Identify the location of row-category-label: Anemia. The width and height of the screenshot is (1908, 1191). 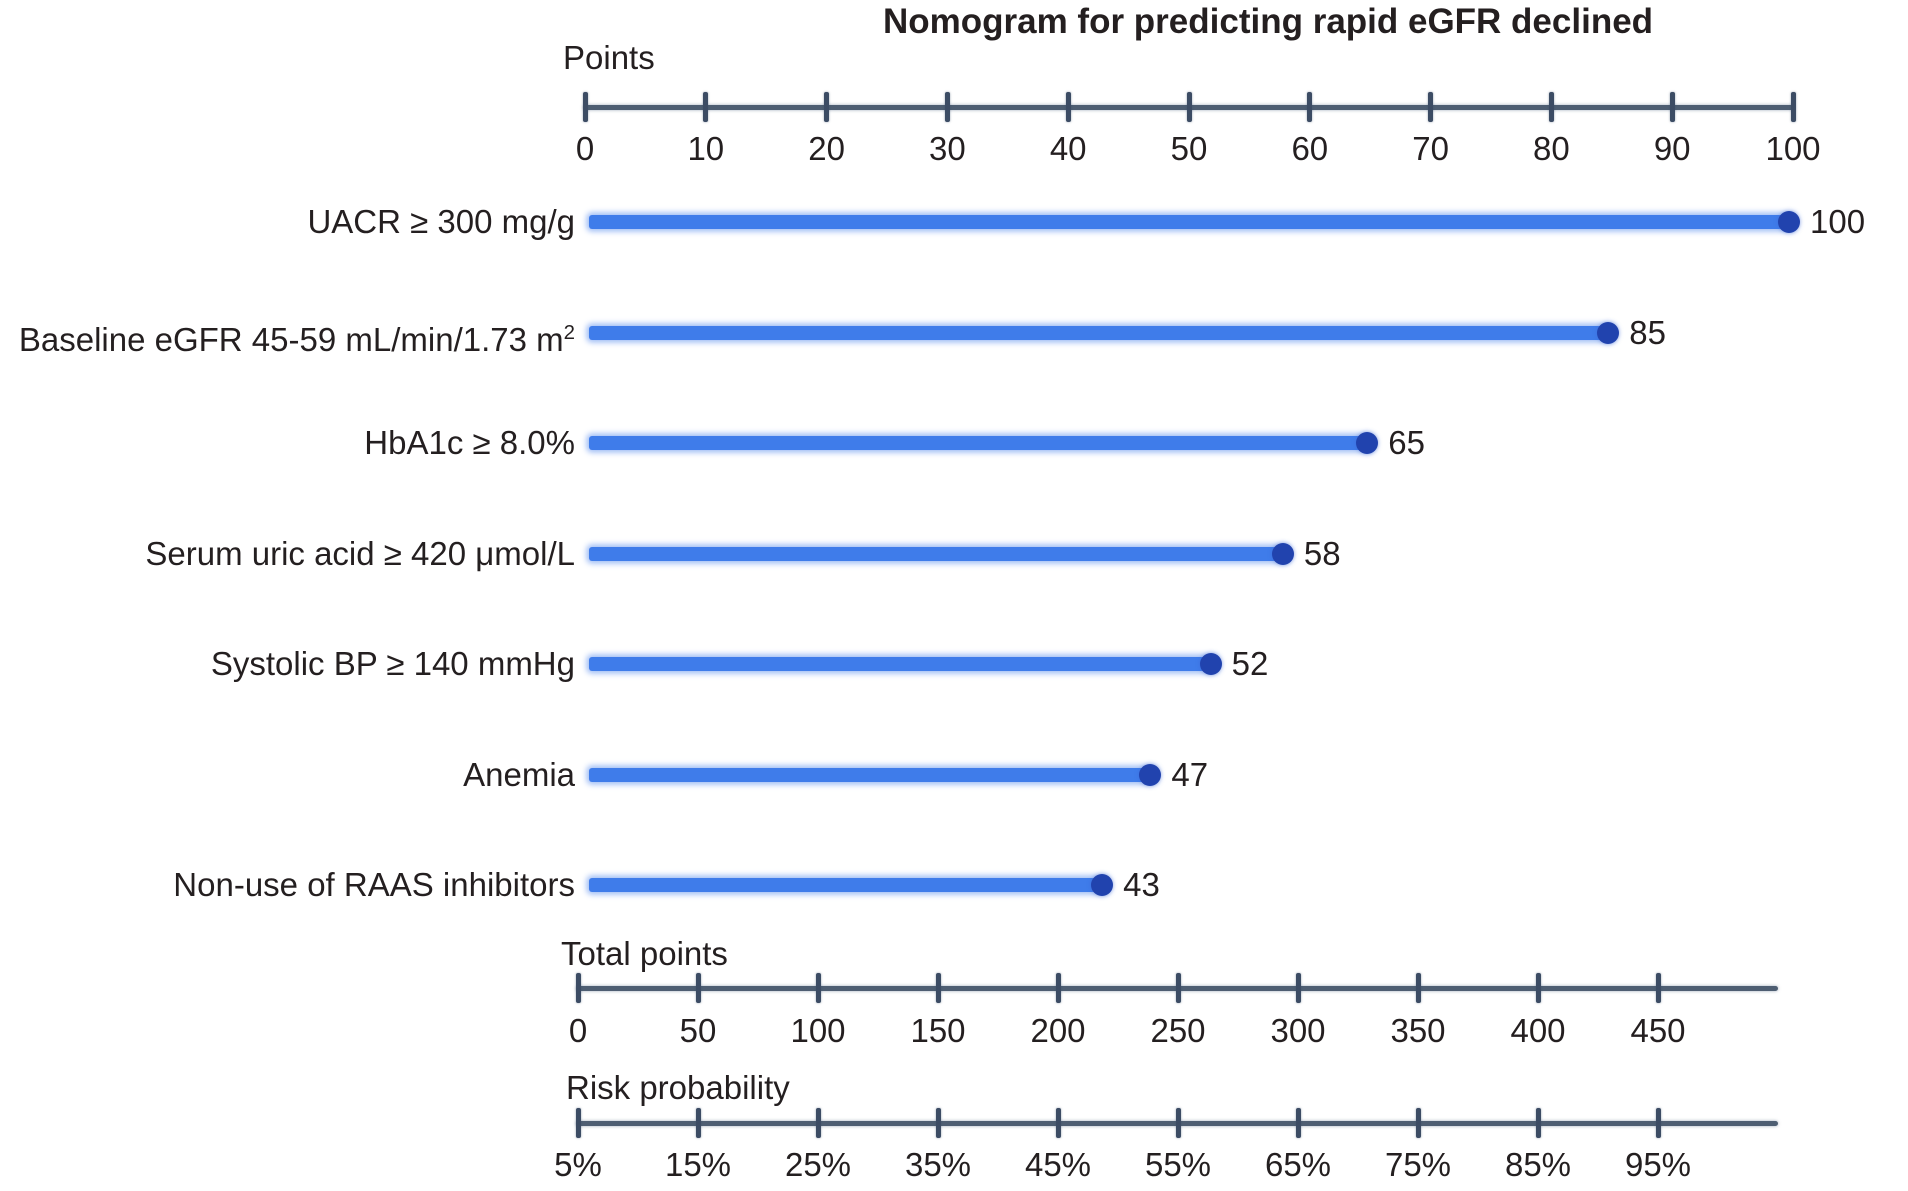
(519, 775).